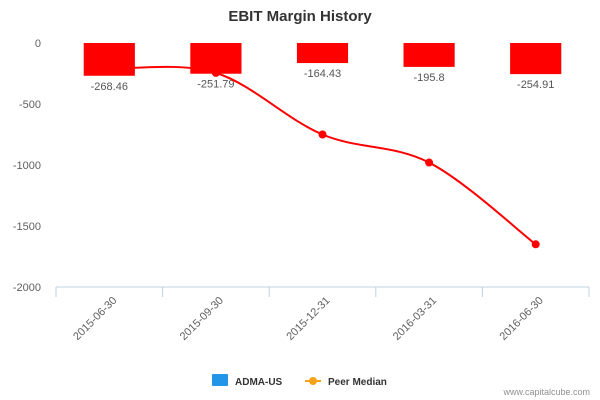 The width and height of the screenshot is (600, 400). I want to click on bar-data-label: -195.8, so click(428, 78).